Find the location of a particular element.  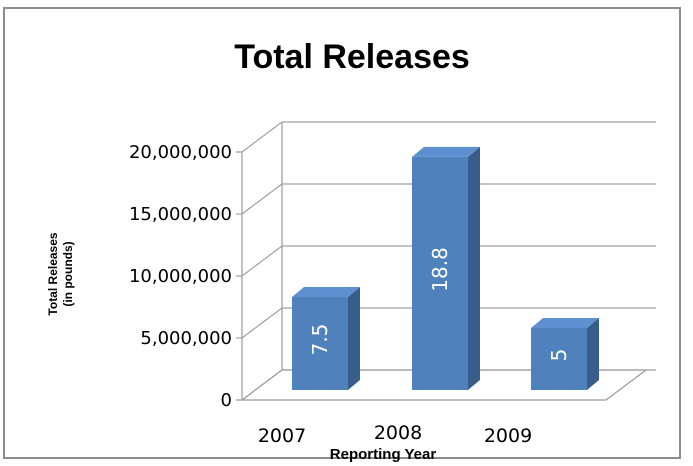

x-axis-title: Reporting Year is located at coordinates (383, 454).